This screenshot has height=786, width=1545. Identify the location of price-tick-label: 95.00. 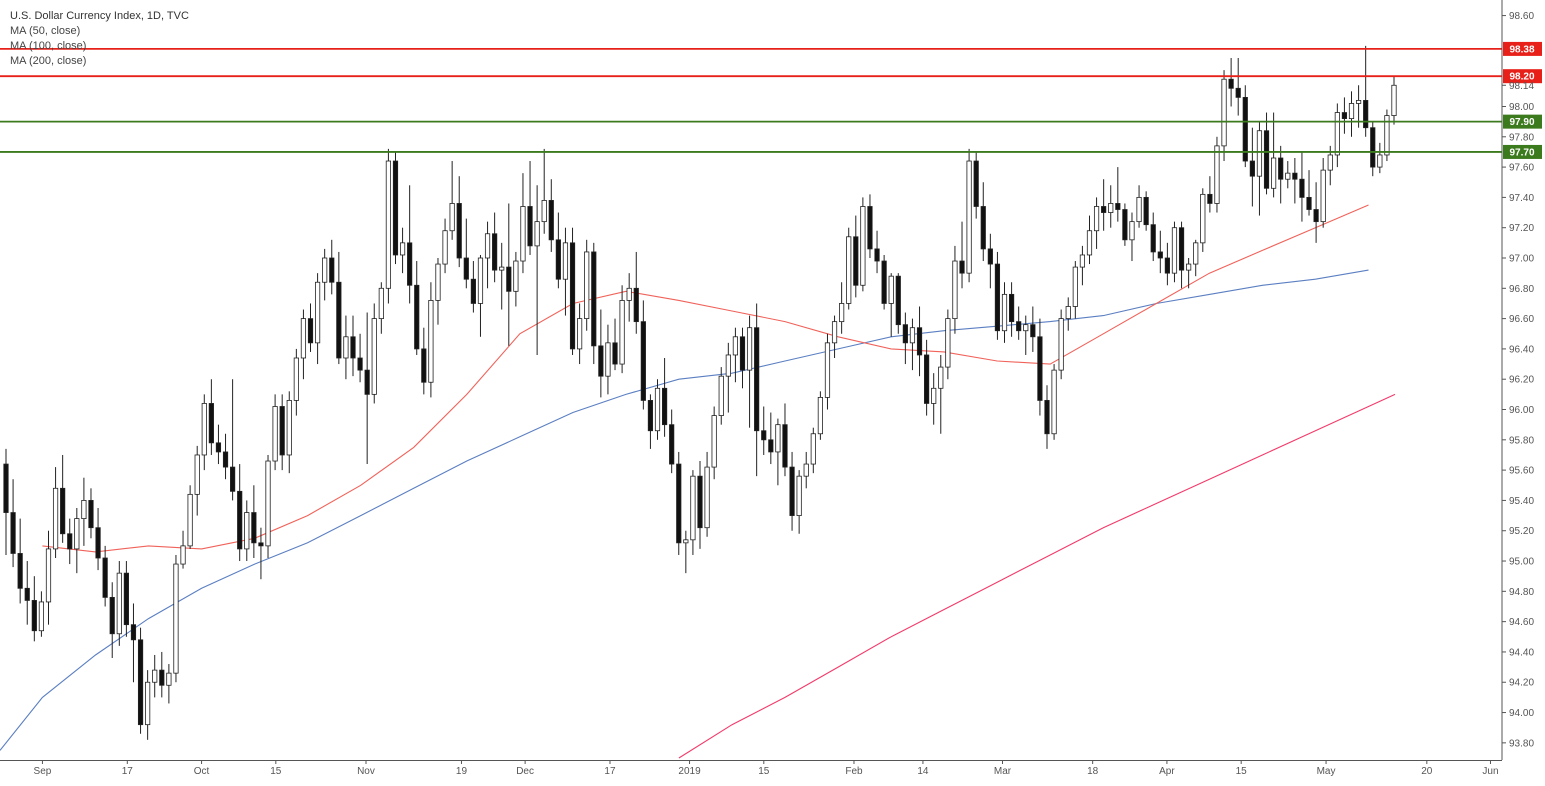
(1521, 562).